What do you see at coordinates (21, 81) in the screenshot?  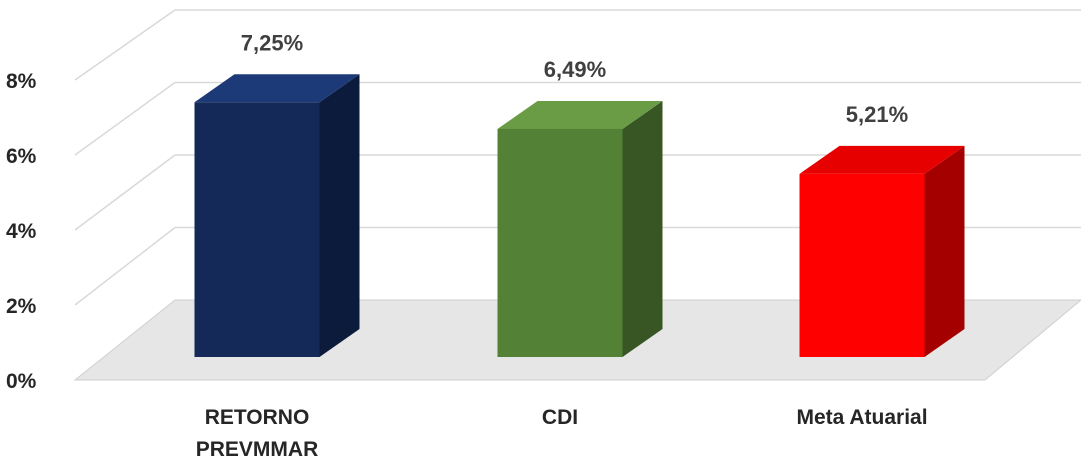 I see `y-tick-label: 8%` at bounding box center [21, 81].